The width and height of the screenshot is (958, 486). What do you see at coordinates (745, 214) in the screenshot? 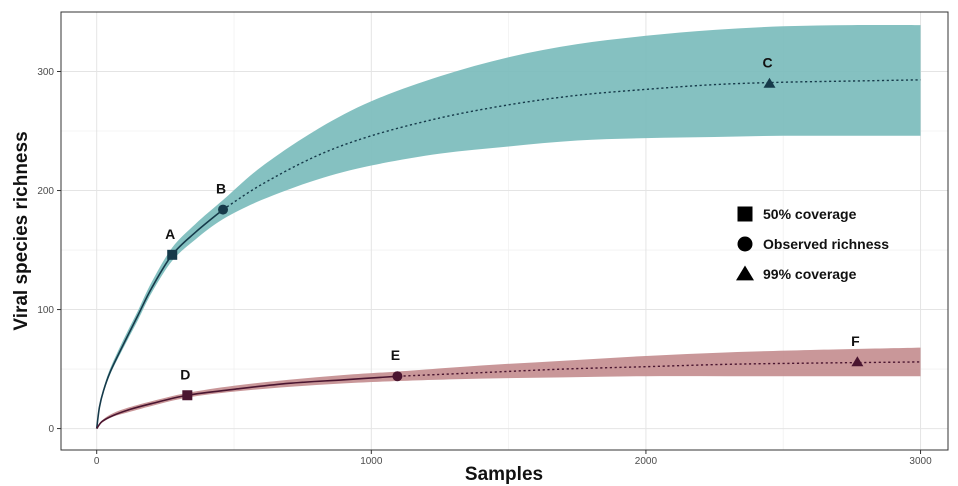
I see `legend-square-key` at bounding box center [745, 214].